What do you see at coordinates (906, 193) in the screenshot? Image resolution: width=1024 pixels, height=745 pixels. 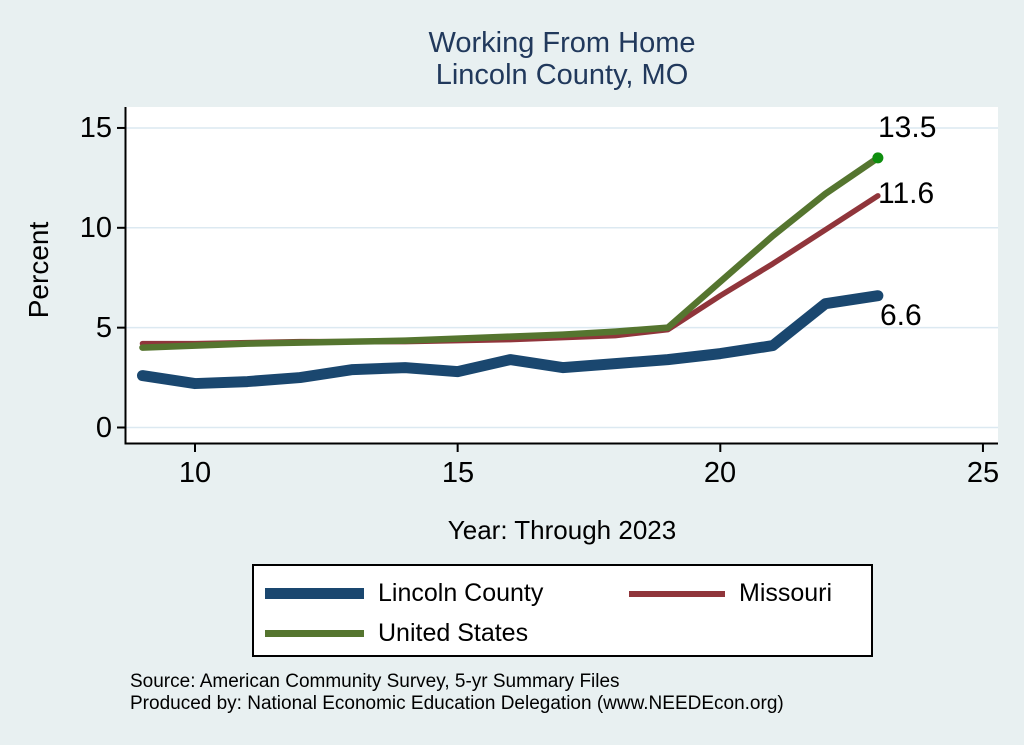 I see `end-label-missouri: 11.6` at bounding box center [906, 193].